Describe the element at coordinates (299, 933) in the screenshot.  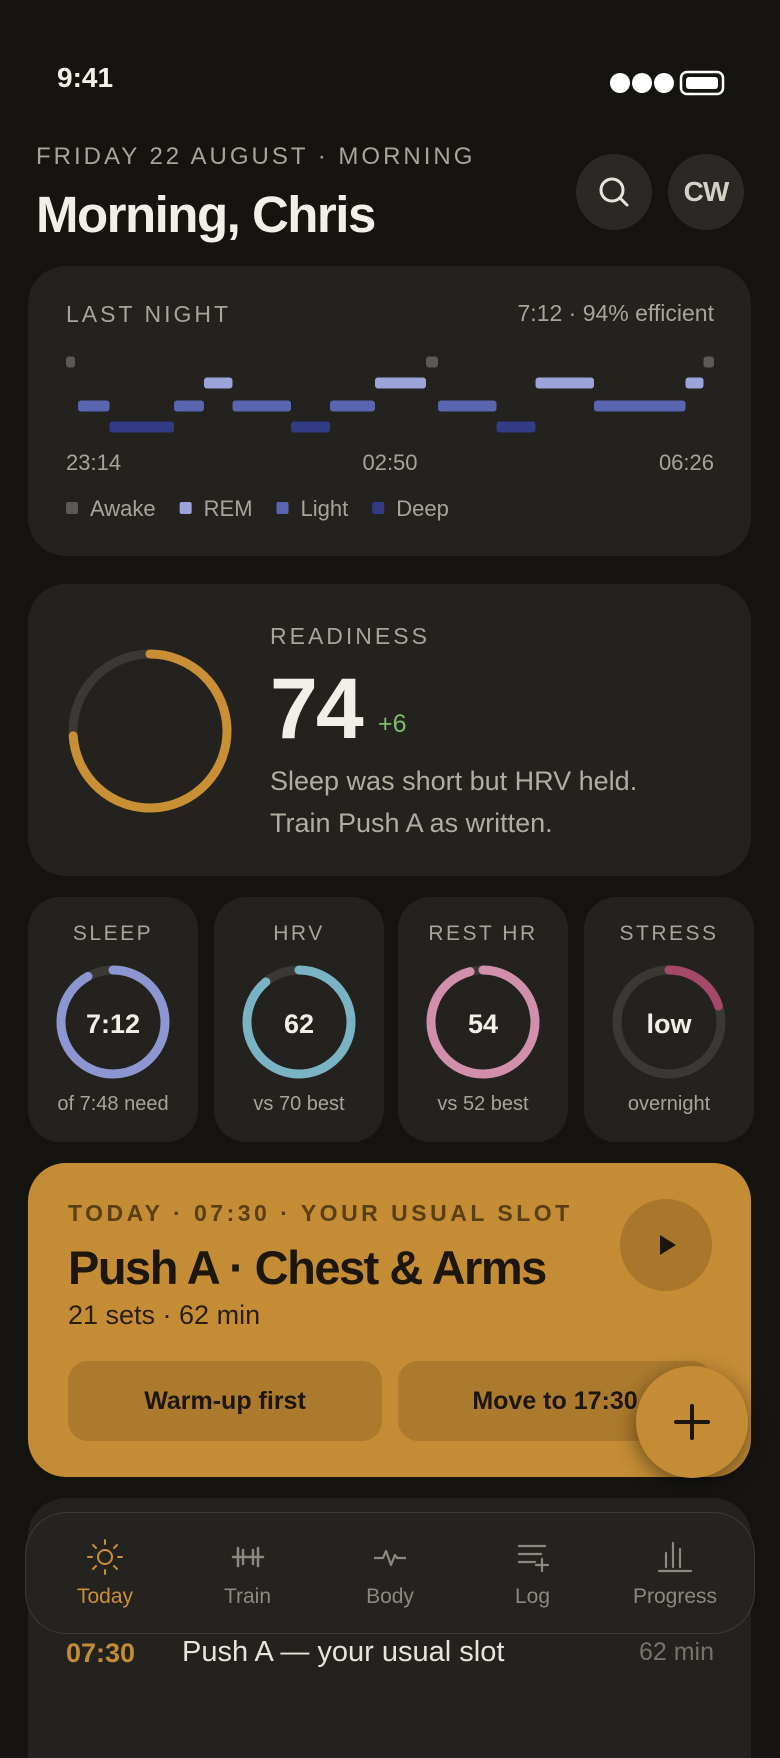
I see `metric-label: HRV` at that location.